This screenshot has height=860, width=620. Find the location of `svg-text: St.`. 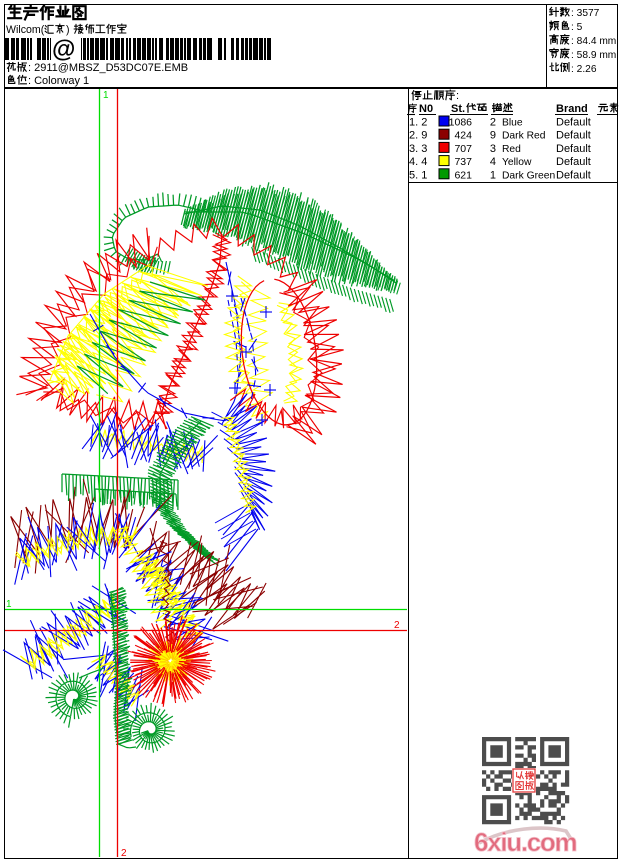

svg-text: St. is located at coordinates (458, 109).